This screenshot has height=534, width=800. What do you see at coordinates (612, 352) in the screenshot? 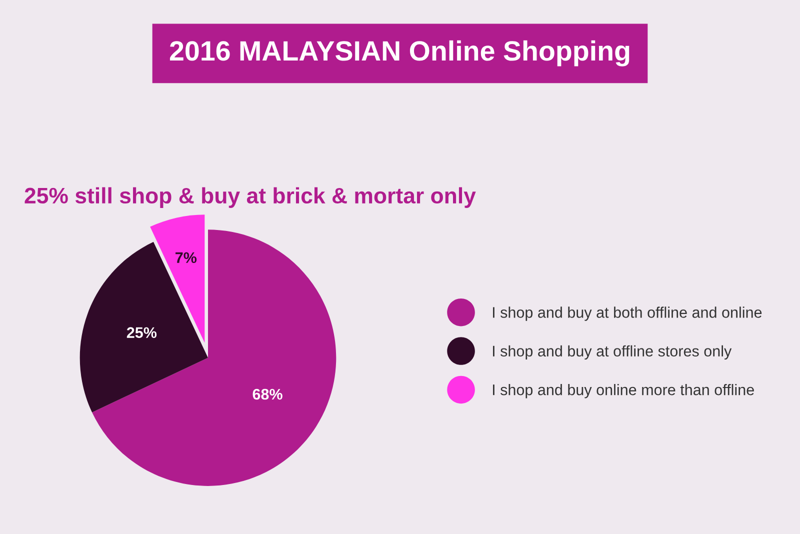
I see `legend-label: I shop and buy at offline stores only` at bounding box center [612, 352].